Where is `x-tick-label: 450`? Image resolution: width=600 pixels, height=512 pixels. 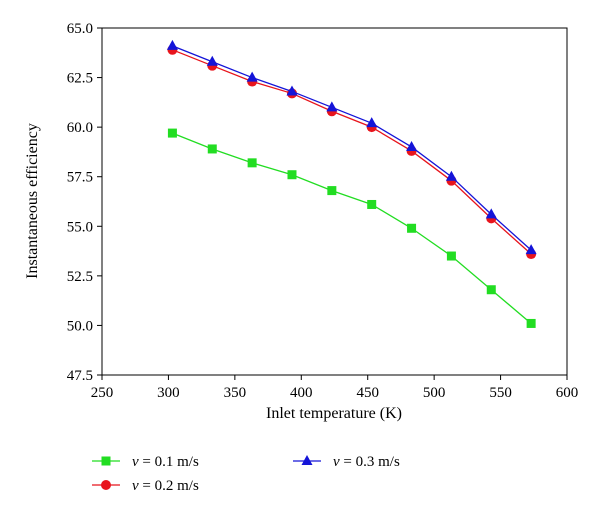 x-tick-label: 450 is located at coordinates (367, 393).